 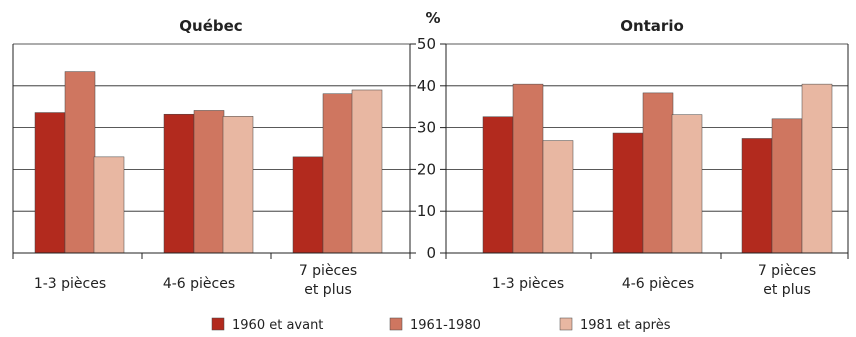 What do you see at coordinates (628, 193) in the screenshot?
I see `bar-ontario-c1-s0` at bounding box center [628, 193].